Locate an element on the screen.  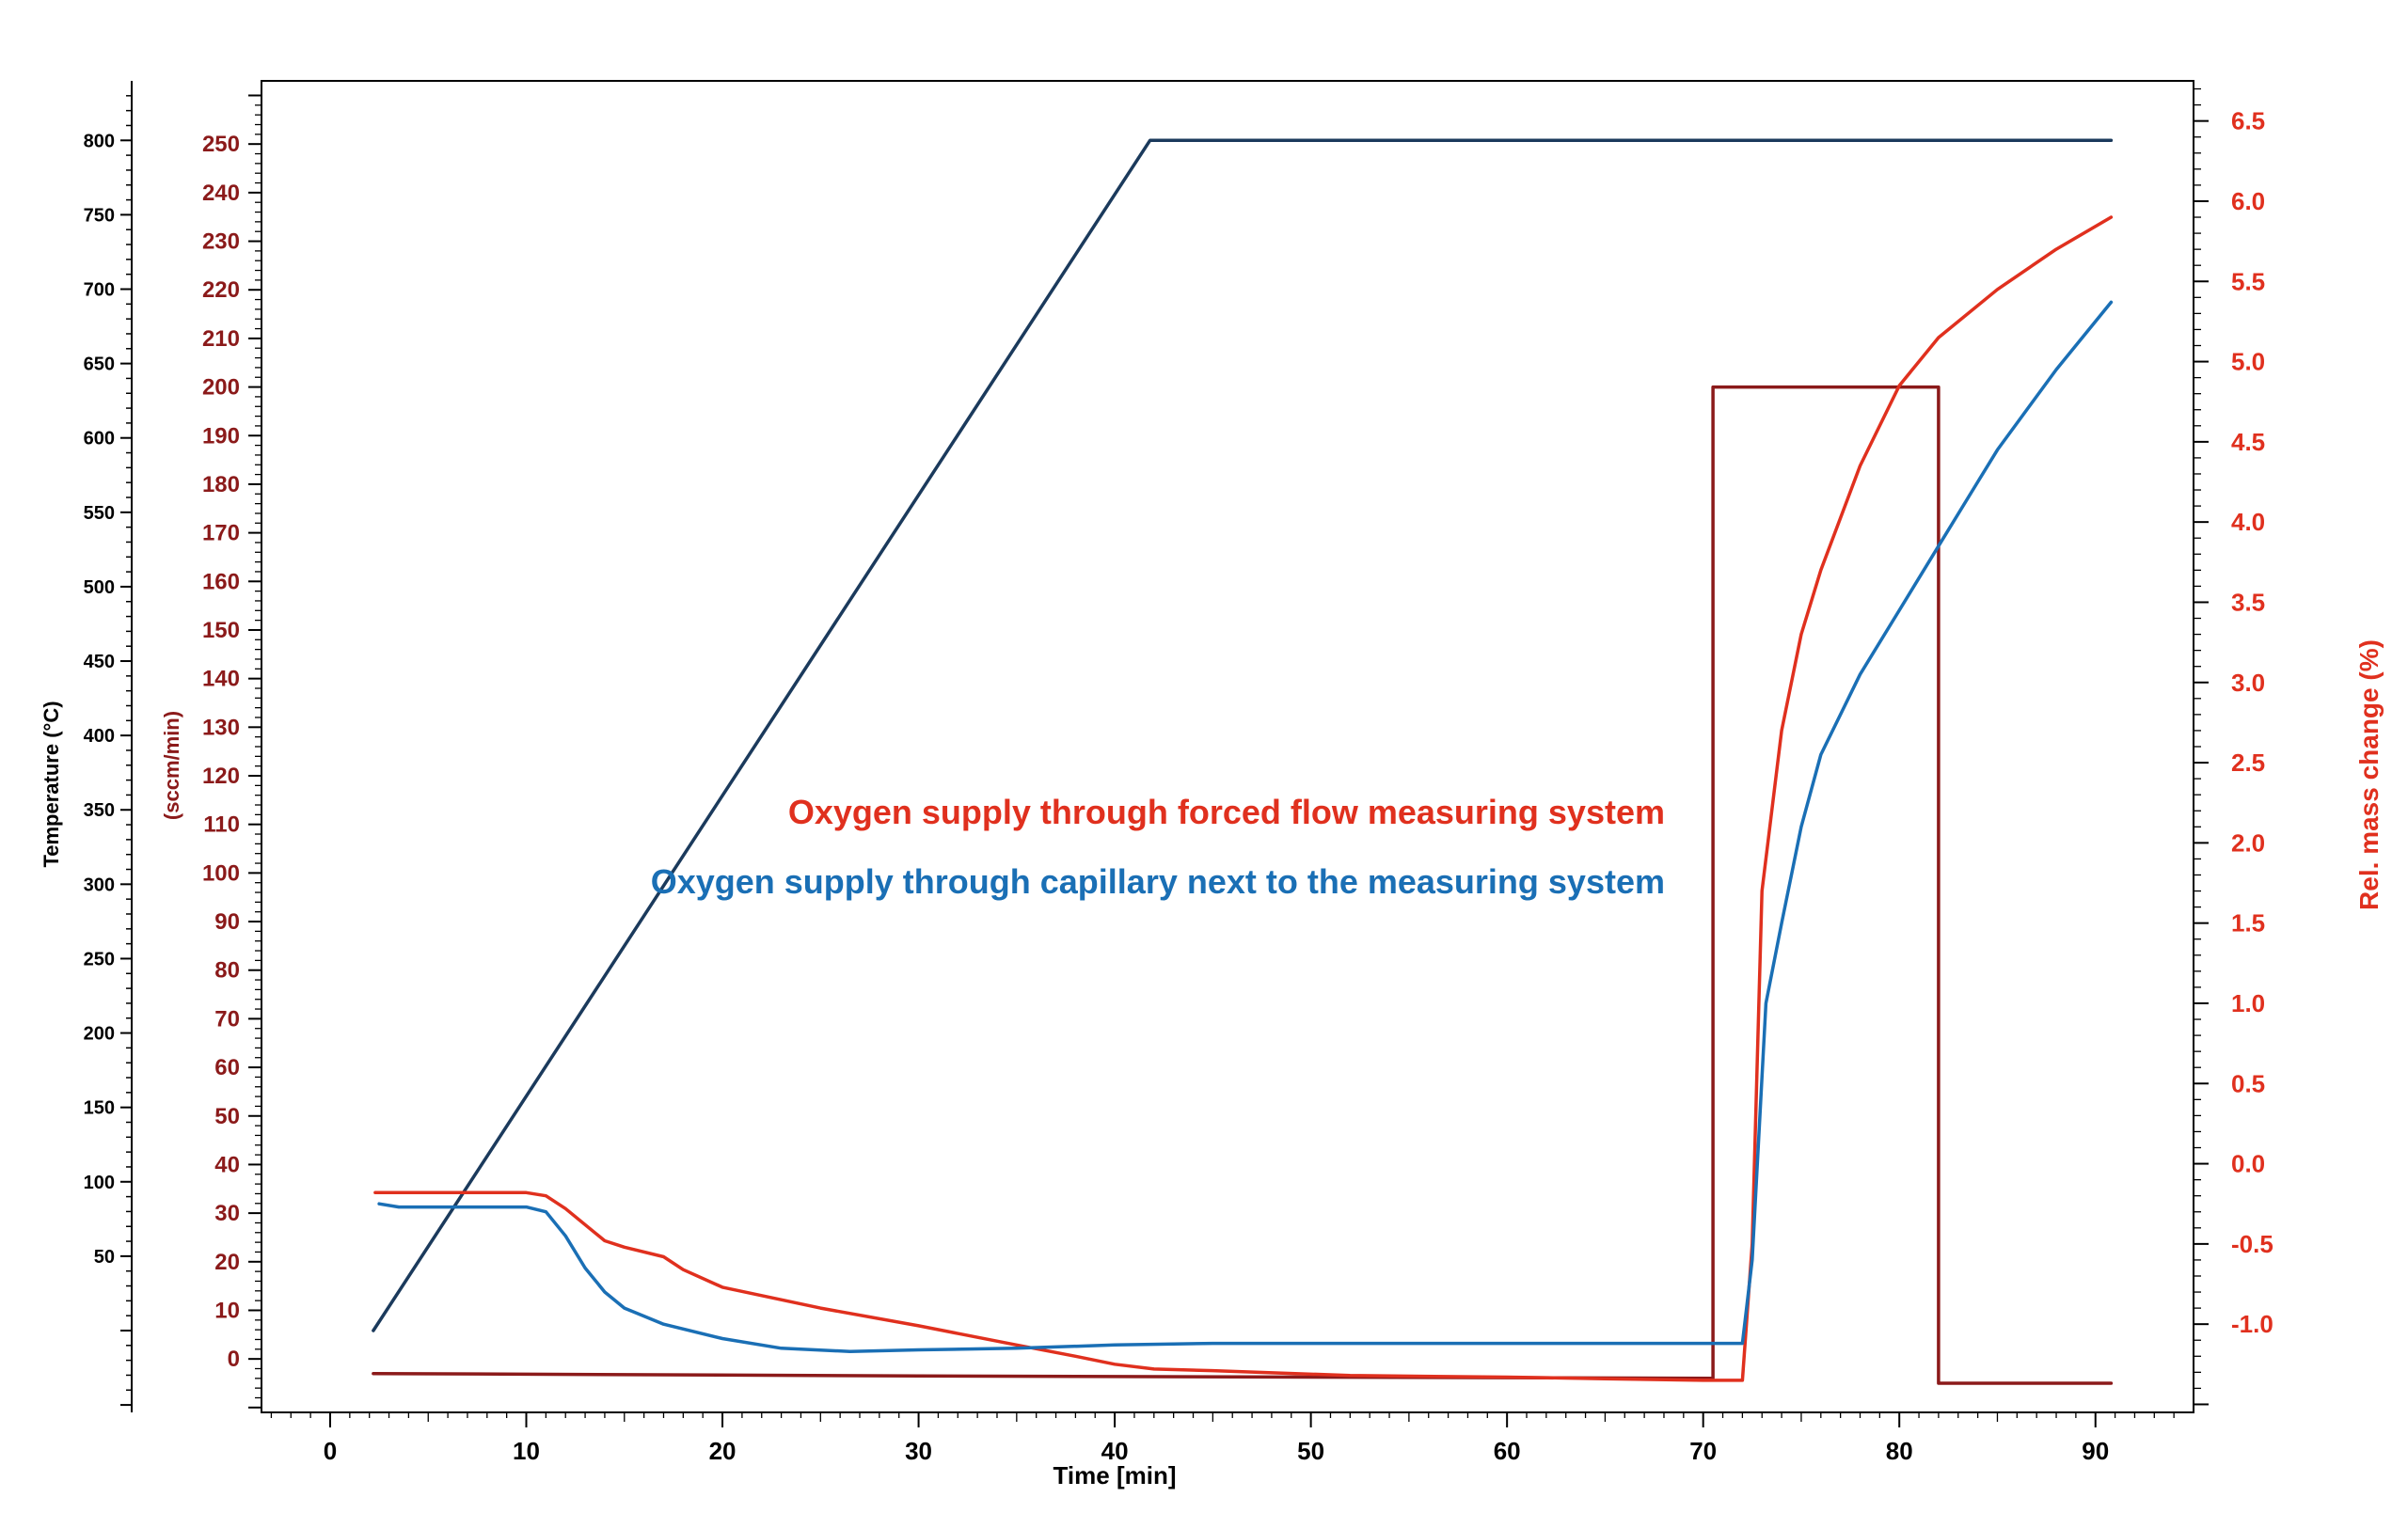
flow-tick-label: 160 is located at coordinates (221, 581).